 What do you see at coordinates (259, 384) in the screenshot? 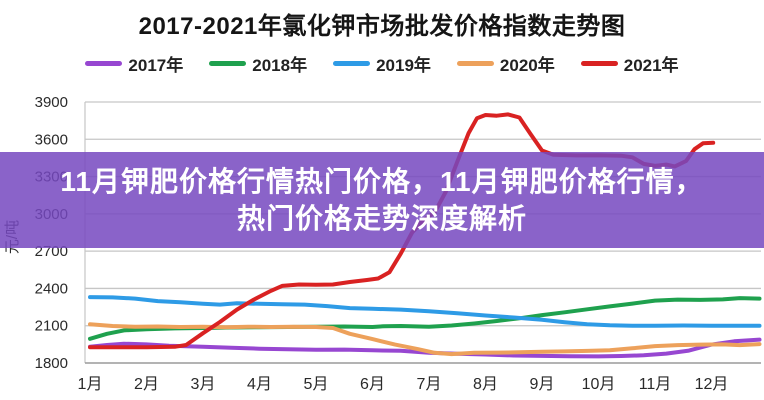
I see `x-axis-tick-label: 4月` at bounding box center [259, 384].